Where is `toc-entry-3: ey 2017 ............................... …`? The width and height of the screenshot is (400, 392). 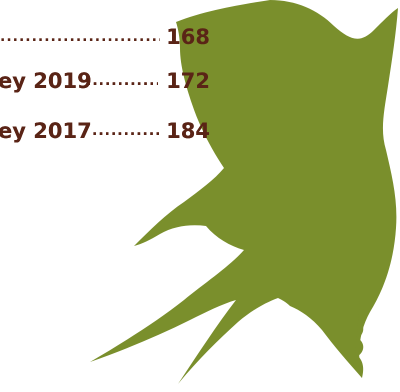 toc-entry-3: ey 2017 ............................... … is located at coordinates (200, 131).